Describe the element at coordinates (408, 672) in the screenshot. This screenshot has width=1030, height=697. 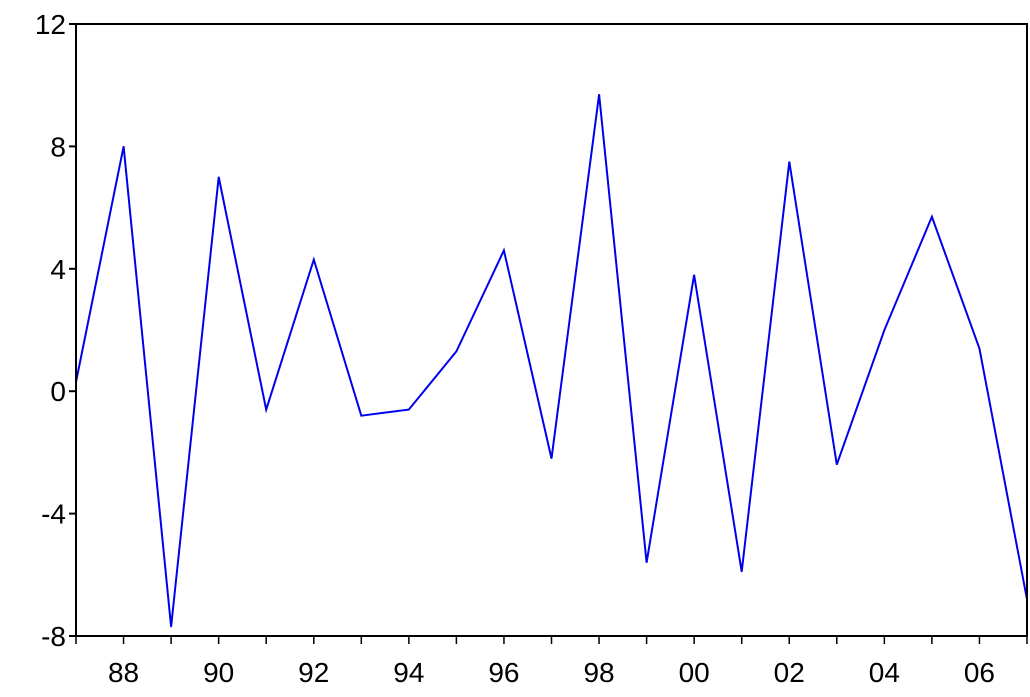
I see `x-tick-label: 94` at that location.